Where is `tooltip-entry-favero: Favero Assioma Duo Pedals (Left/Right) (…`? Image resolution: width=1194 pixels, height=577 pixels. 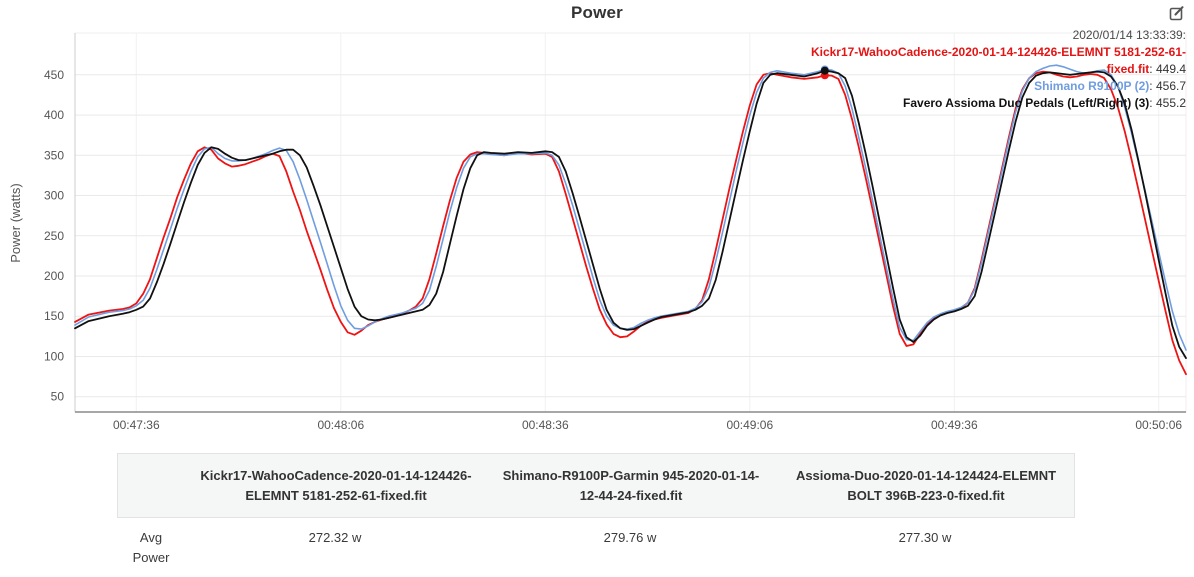
tooltip-entry-favero: Favero Assioma Duo Pedals (Left/Right) (… is located at coordinates (995, 103).